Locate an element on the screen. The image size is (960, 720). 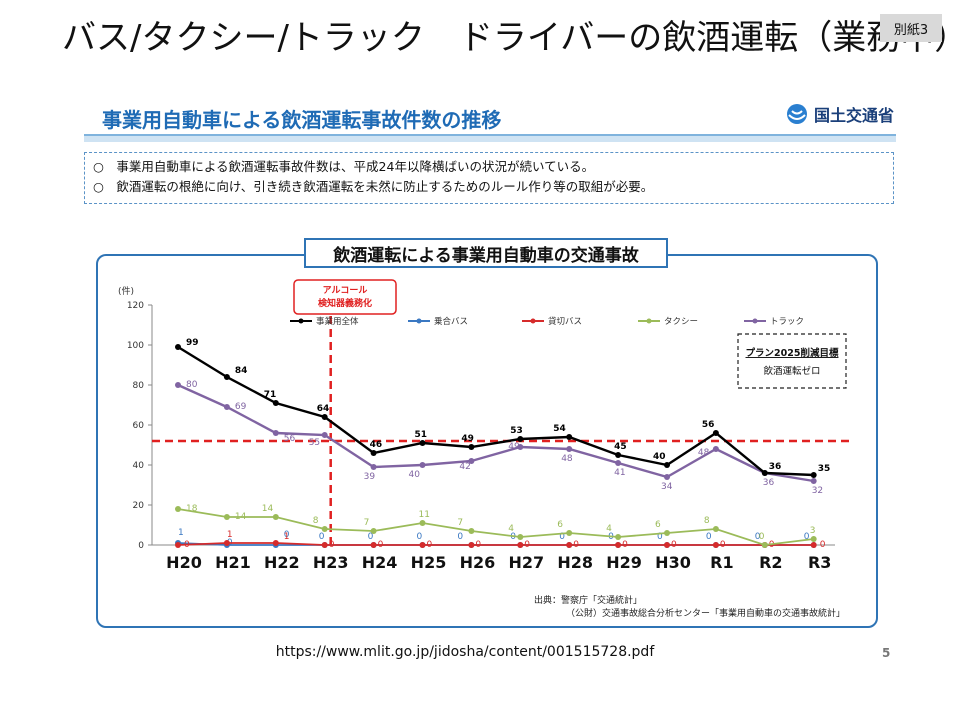
ministry-logo-block: 国土交通省 is located at coordinates (840, 114).